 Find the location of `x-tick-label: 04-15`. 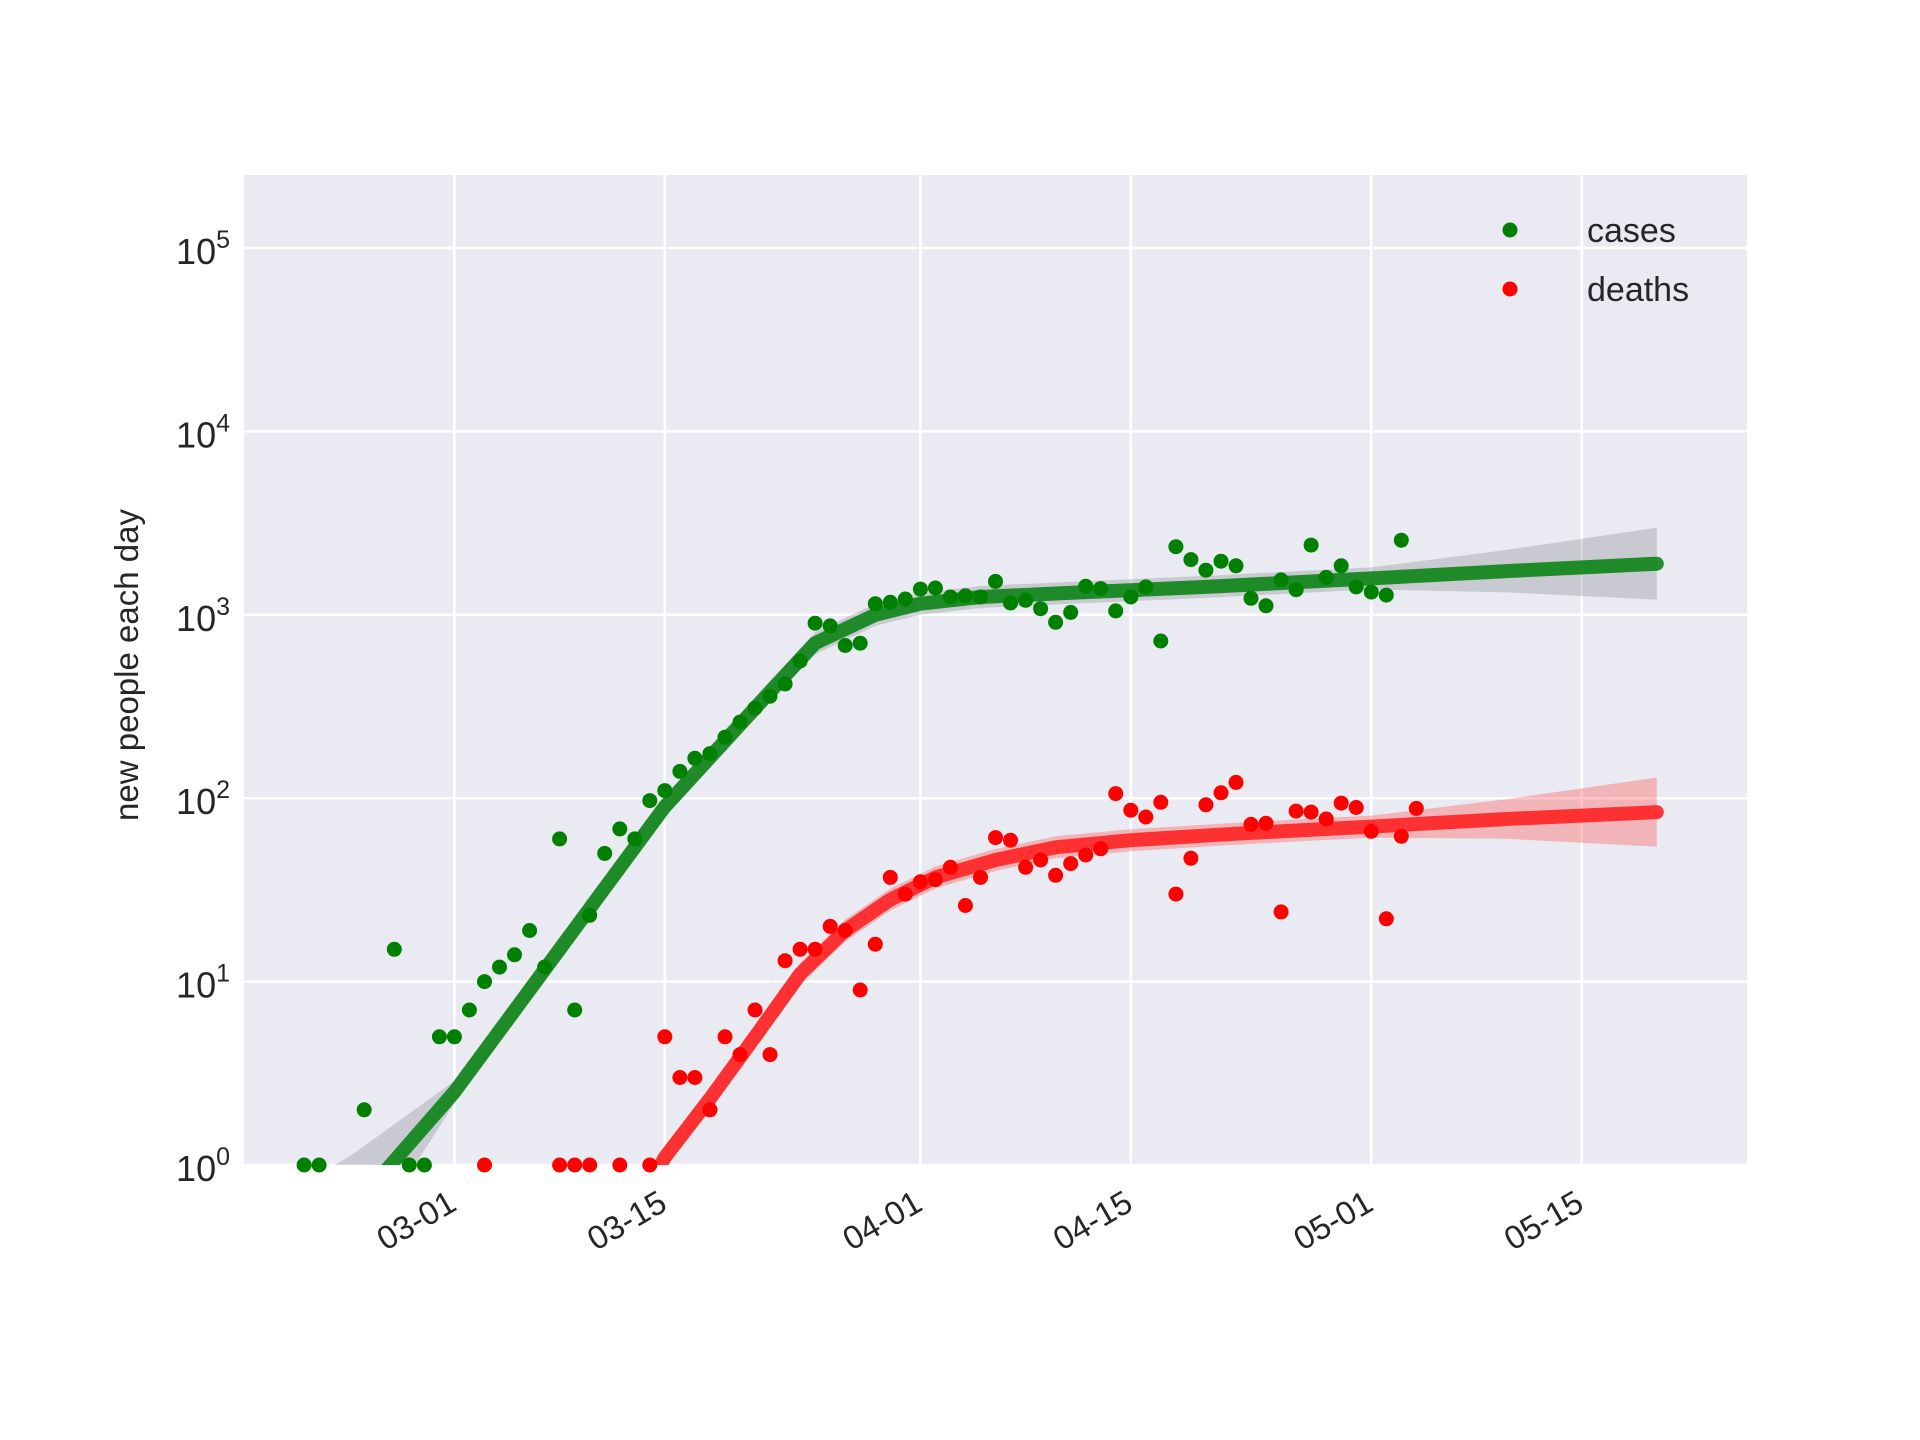

x-tick-label: 04-15 is located at coordinates (1093, 1220).